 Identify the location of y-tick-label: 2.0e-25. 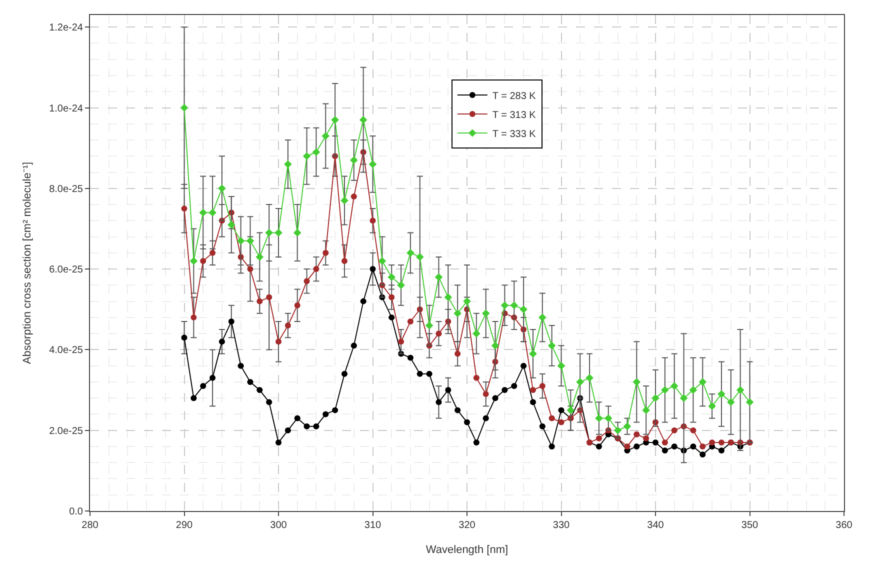
(66, 431).